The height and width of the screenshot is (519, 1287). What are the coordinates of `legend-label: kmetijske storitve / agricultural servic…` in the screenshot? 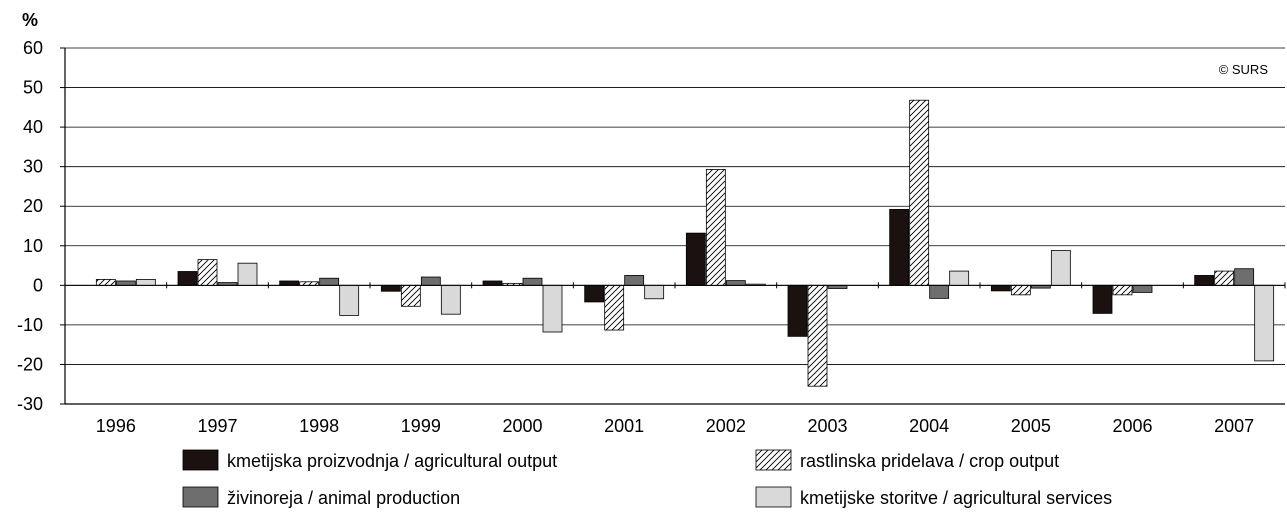 It's located at (956, 498).